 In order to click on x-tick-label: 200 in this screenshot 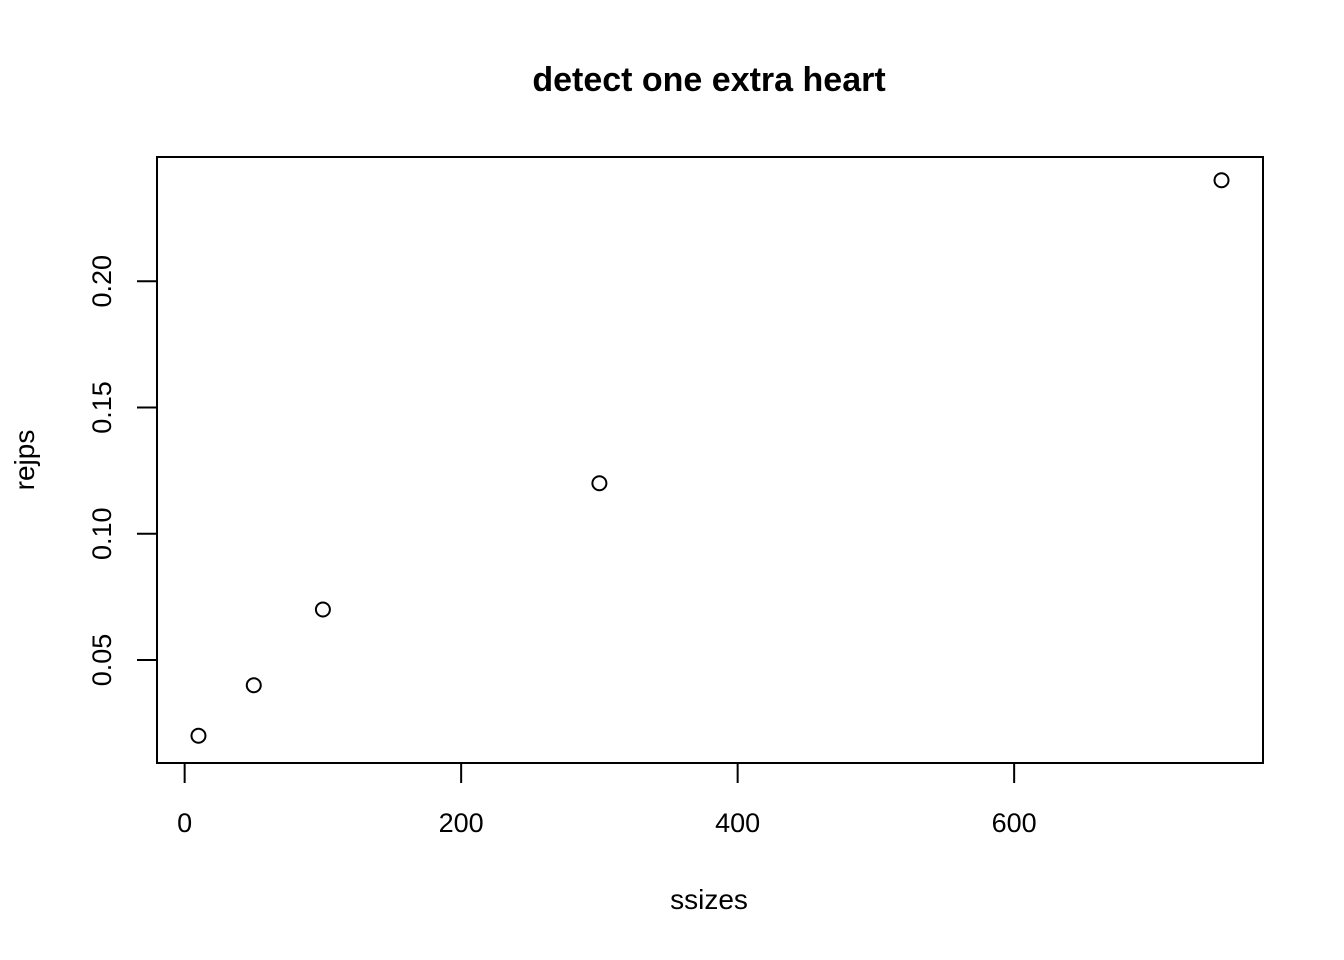, I will do `click(461, 823)`.